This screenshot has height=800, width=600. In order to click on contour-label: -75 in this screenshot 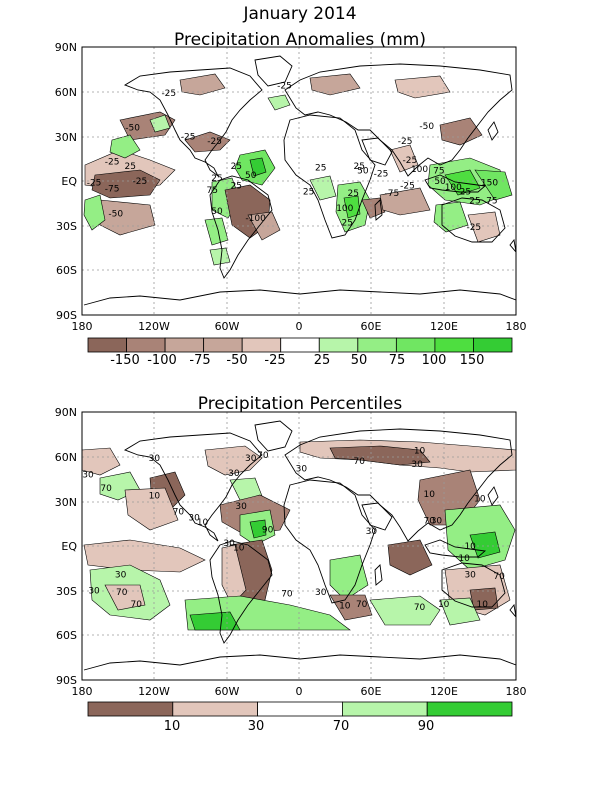, I will do `click(112, 189)`.